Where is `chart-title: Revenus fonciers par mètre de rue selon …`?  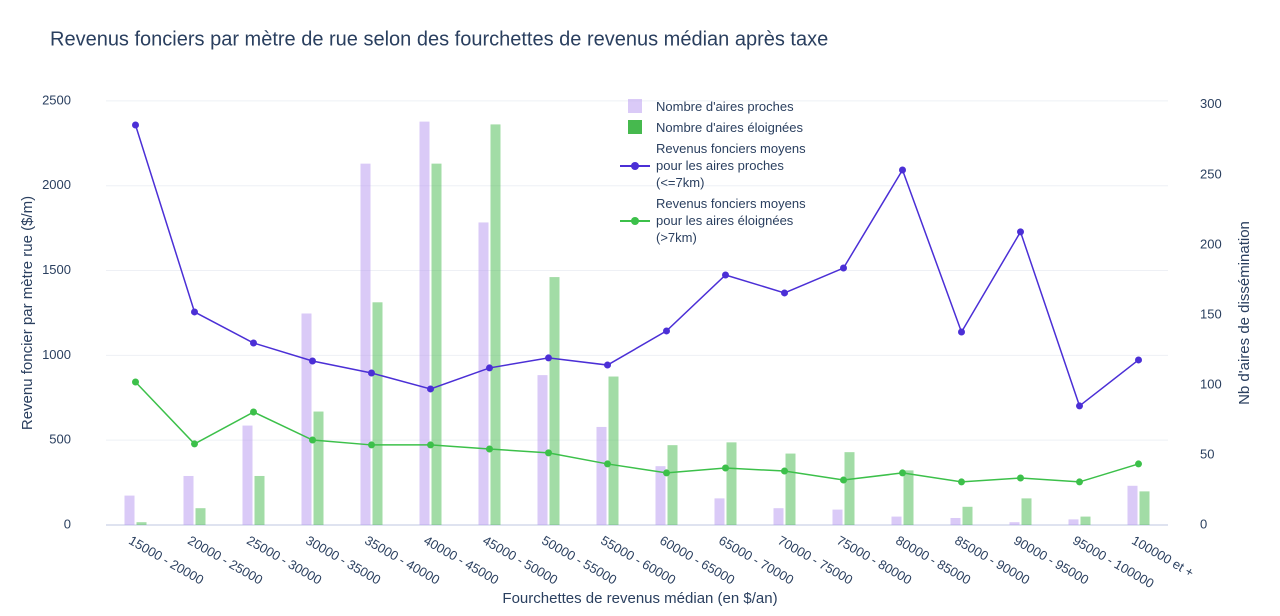 chart-title: Revenus fonciers par mètre de rue selon … is located at coordinates (439, 39).